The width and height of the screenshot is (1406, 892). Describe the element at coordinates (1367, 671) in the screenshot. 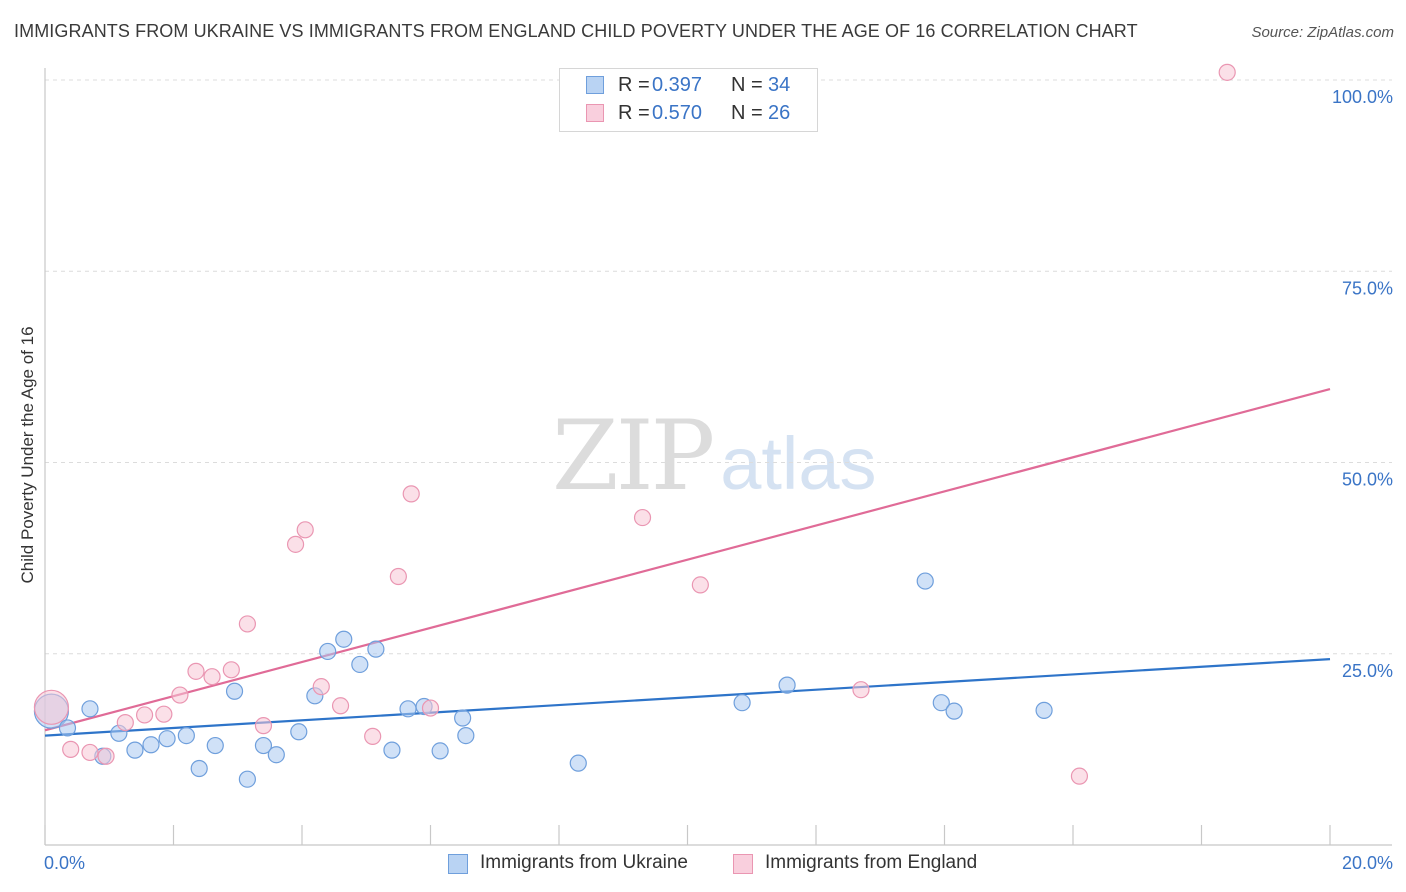

I see `y-tick-label: 25.0%` at that location.